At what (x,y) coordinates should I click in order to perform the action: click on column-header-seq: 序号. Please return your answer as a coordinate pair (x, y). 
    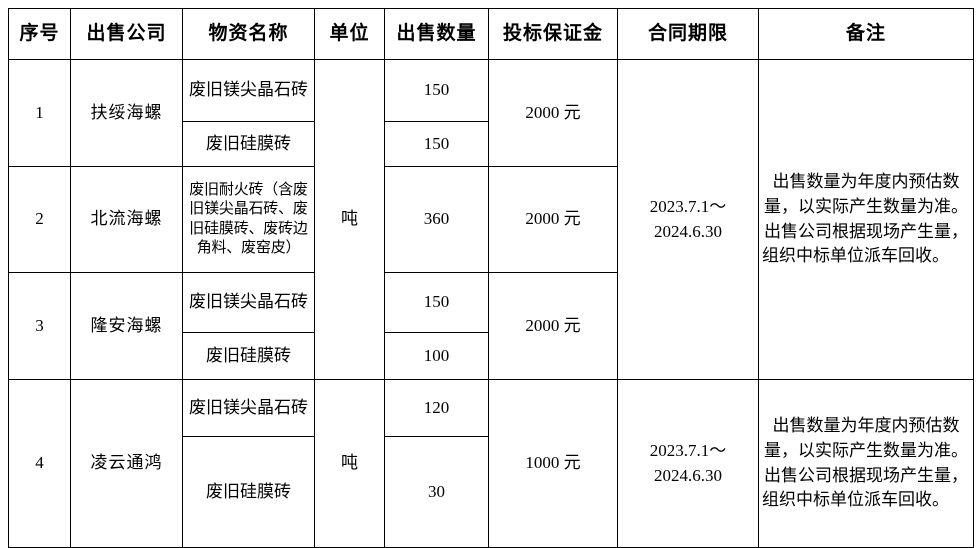
    Looking at the image, I should click on (39, 34).